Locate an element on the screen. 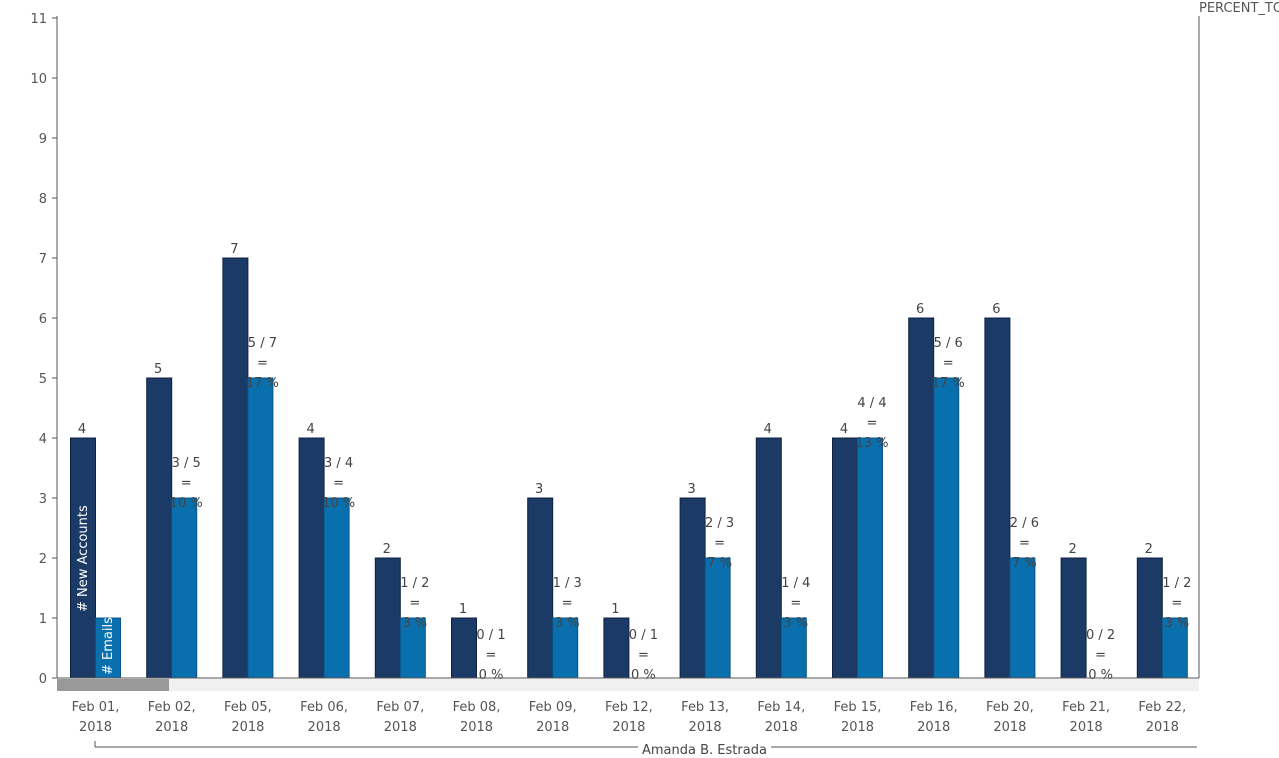 Image resolution: width=1279 pixels, height=758 pixels. series-label-new-accounts: # New Accounts is located at coordinates (83, 558).